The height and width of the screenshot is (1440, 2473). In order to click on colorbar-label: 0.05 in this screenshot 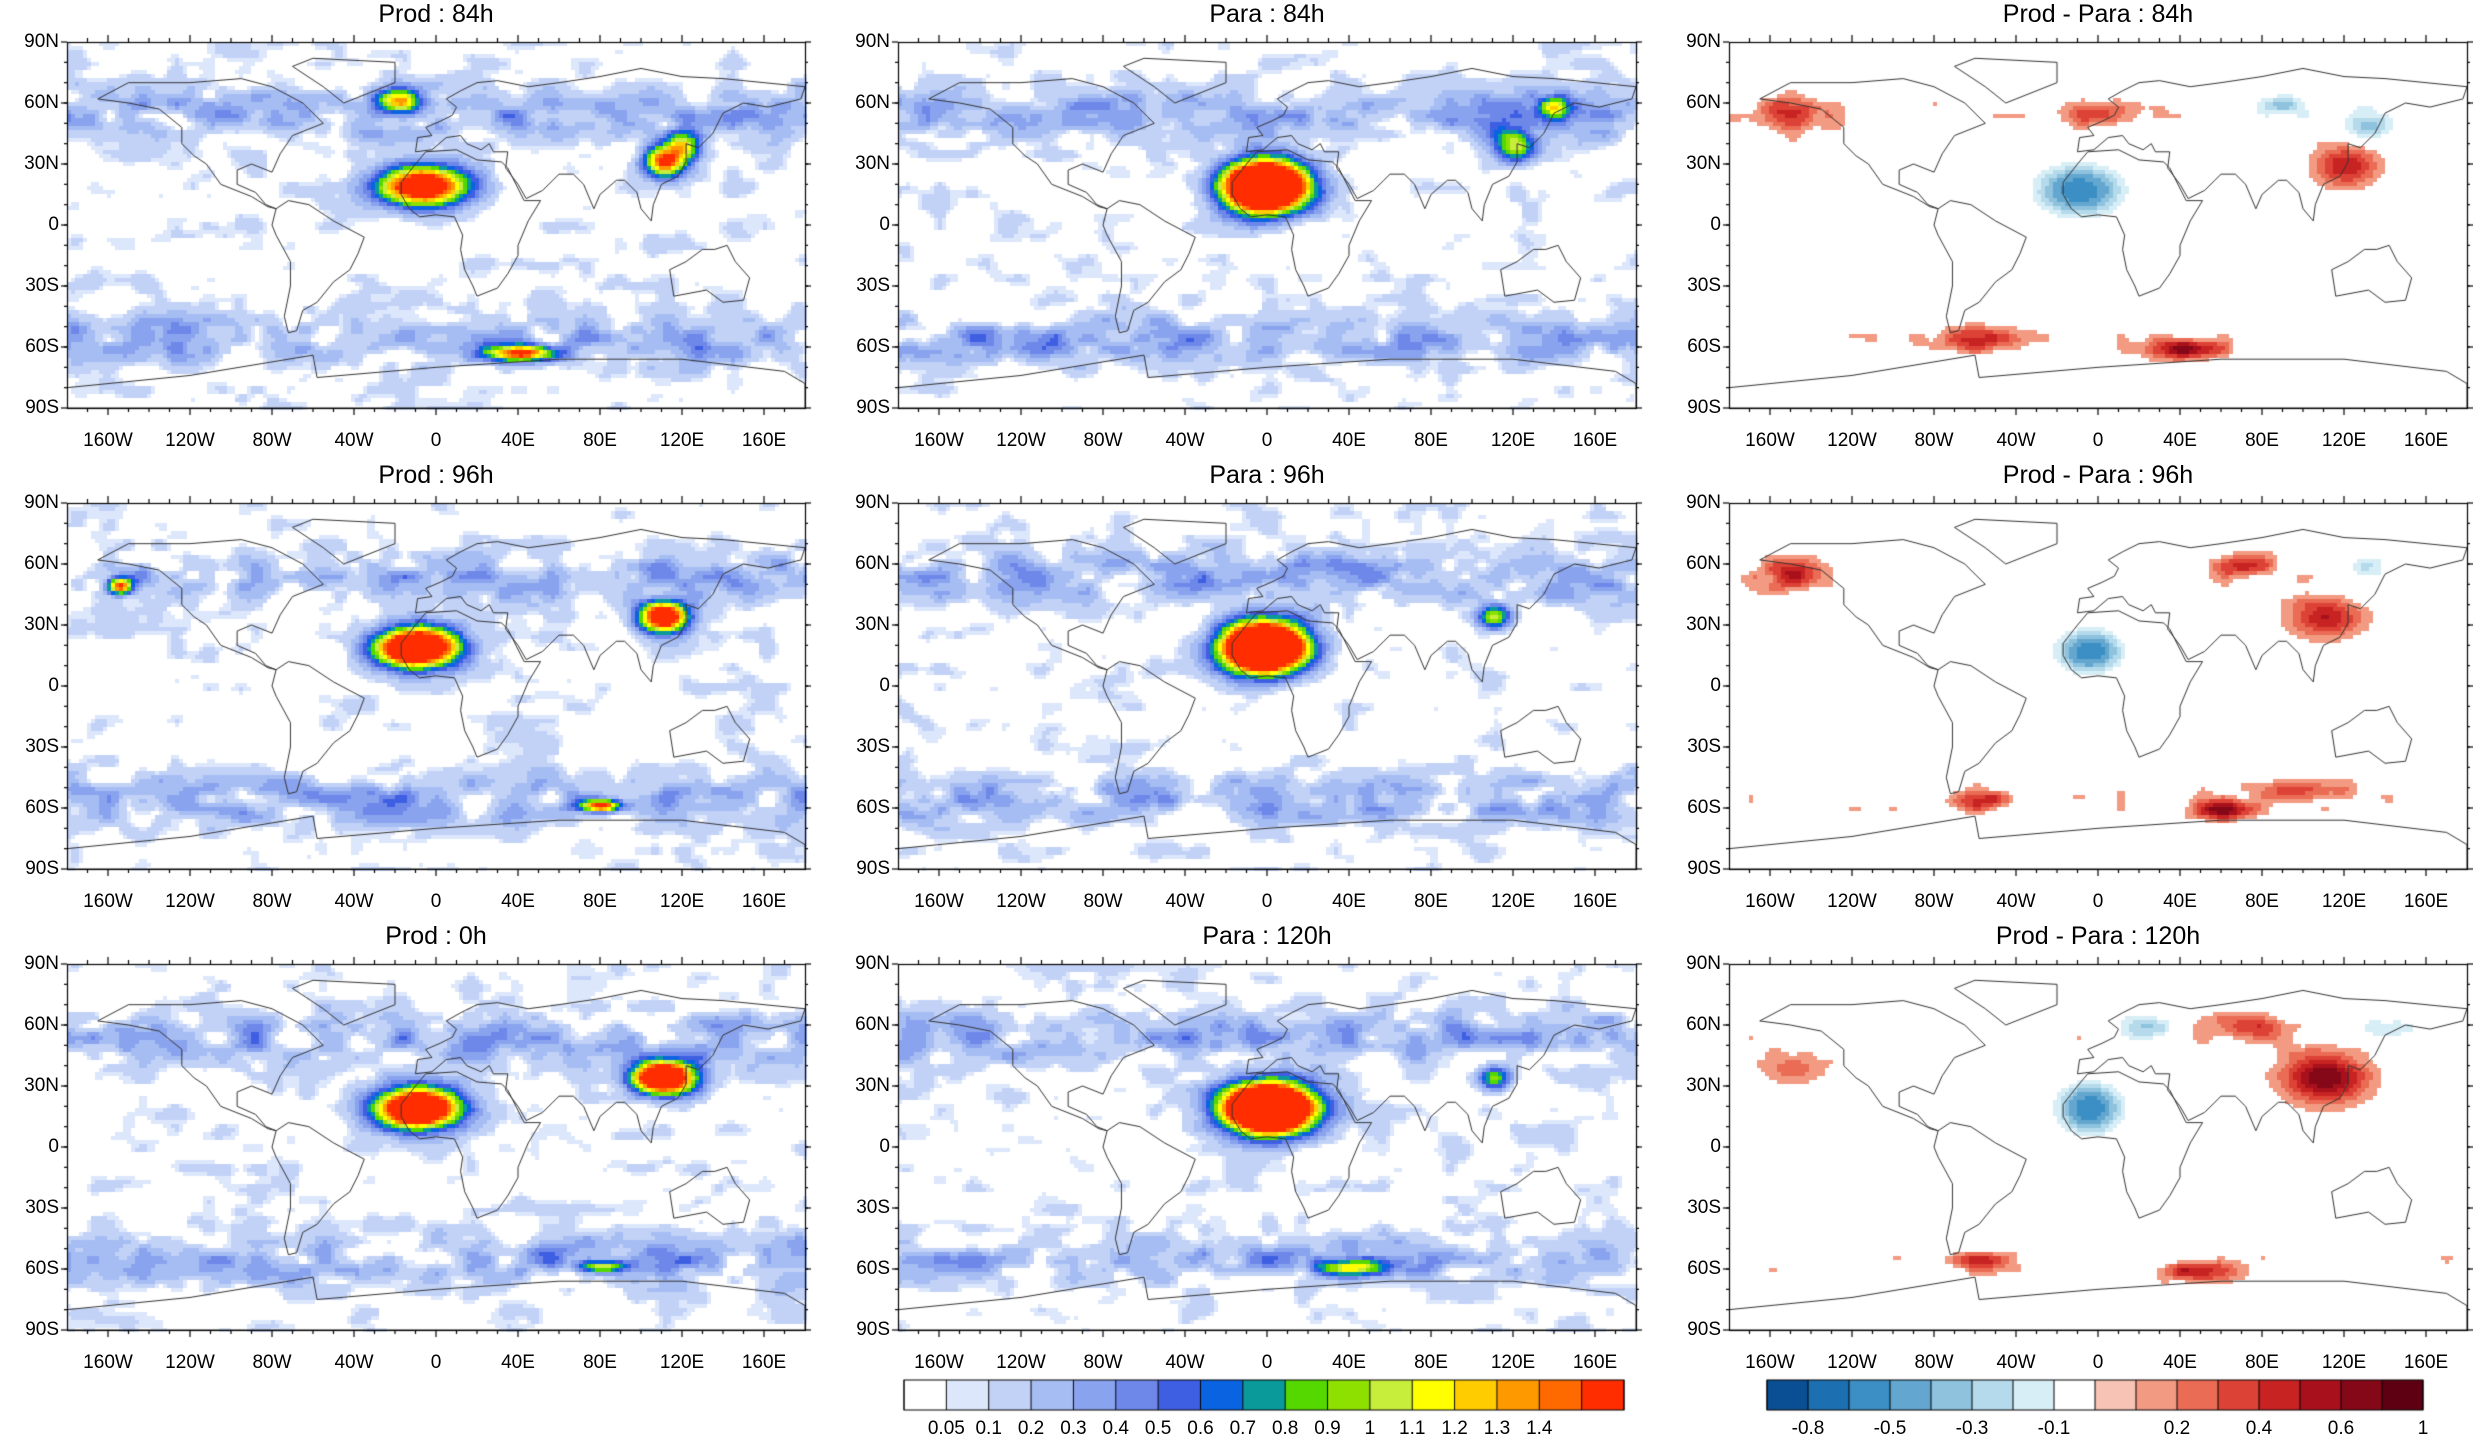, I will do `click(946, 1428)`.